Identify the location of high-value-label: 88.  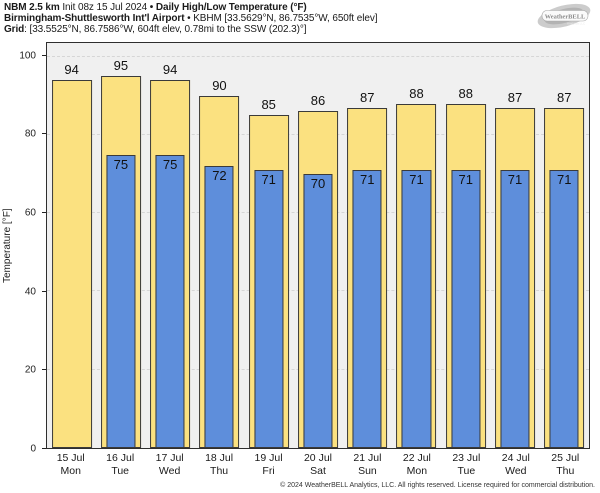
(416, 93).